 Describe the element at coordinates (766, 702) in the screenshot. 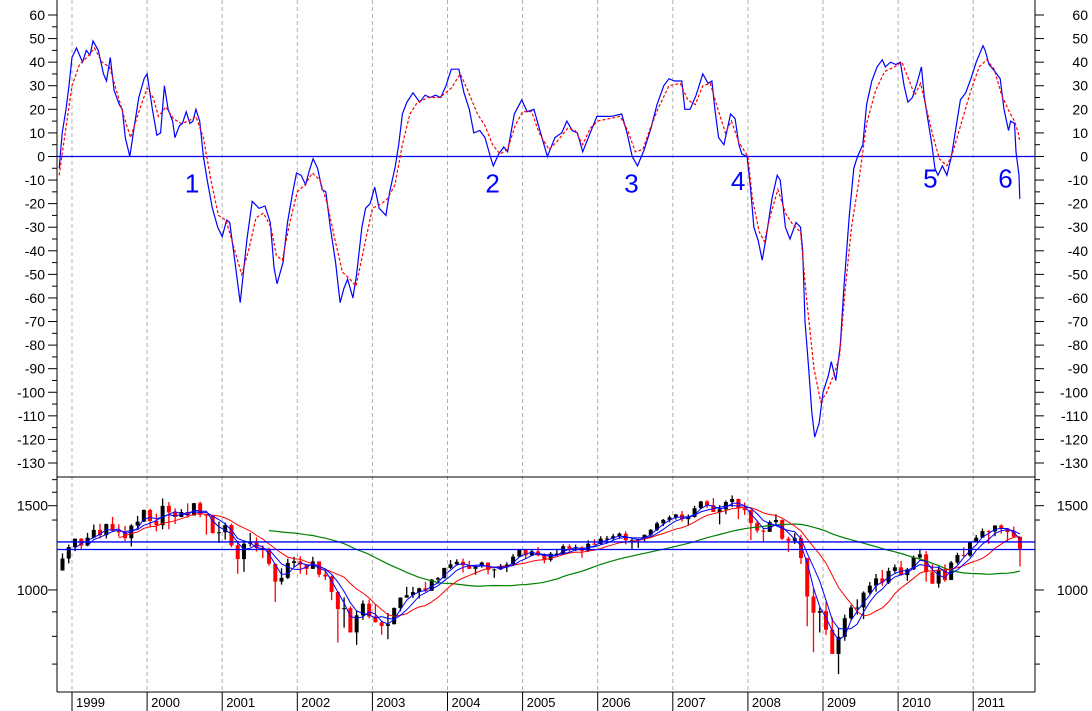

I see `year-label: 2008` at that location.